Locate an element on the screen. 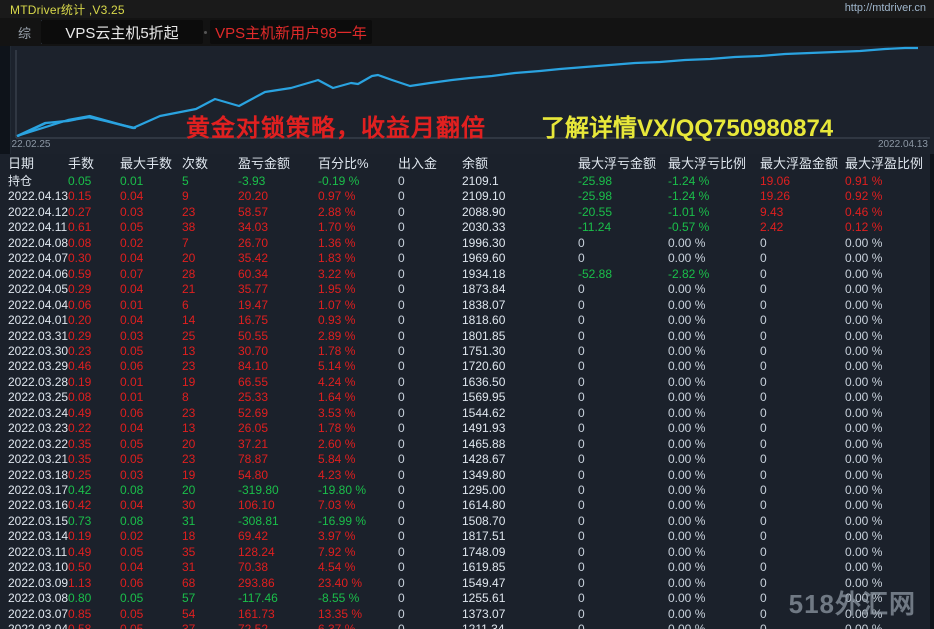 The height and width of the screenshot is (629, 934). cell-count: 13 is located at coordinates (189, 428).